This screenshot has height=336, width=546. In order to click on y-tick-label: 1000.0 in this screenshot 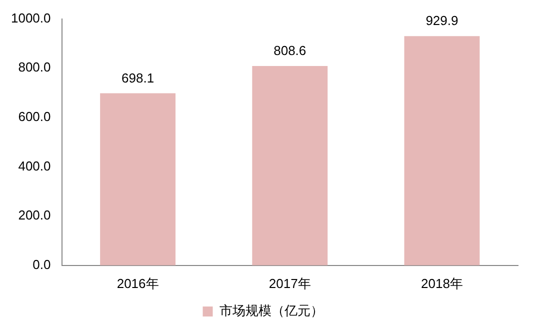, I will do `click(30, 18)`.